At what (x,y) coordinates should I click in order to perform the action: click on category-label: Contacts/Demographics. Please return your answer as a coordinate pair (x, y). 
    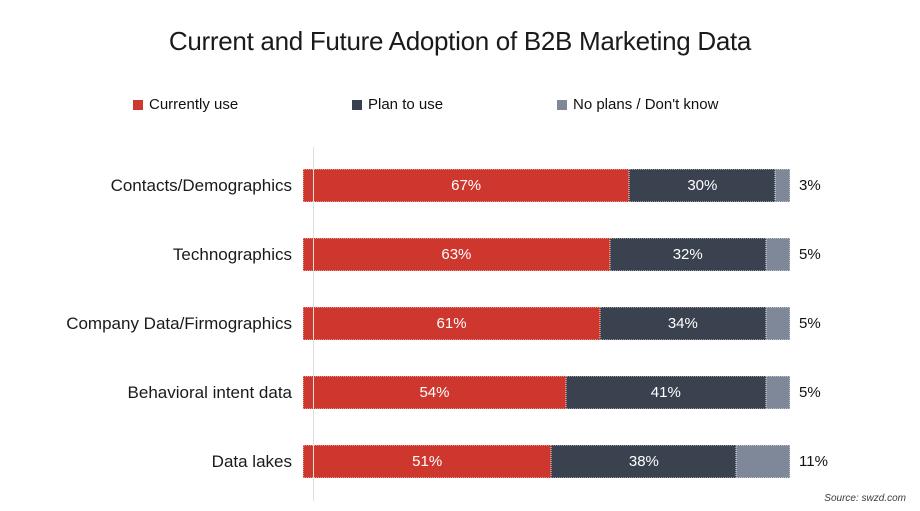
    Looking at the image, I should click on (201, 185).